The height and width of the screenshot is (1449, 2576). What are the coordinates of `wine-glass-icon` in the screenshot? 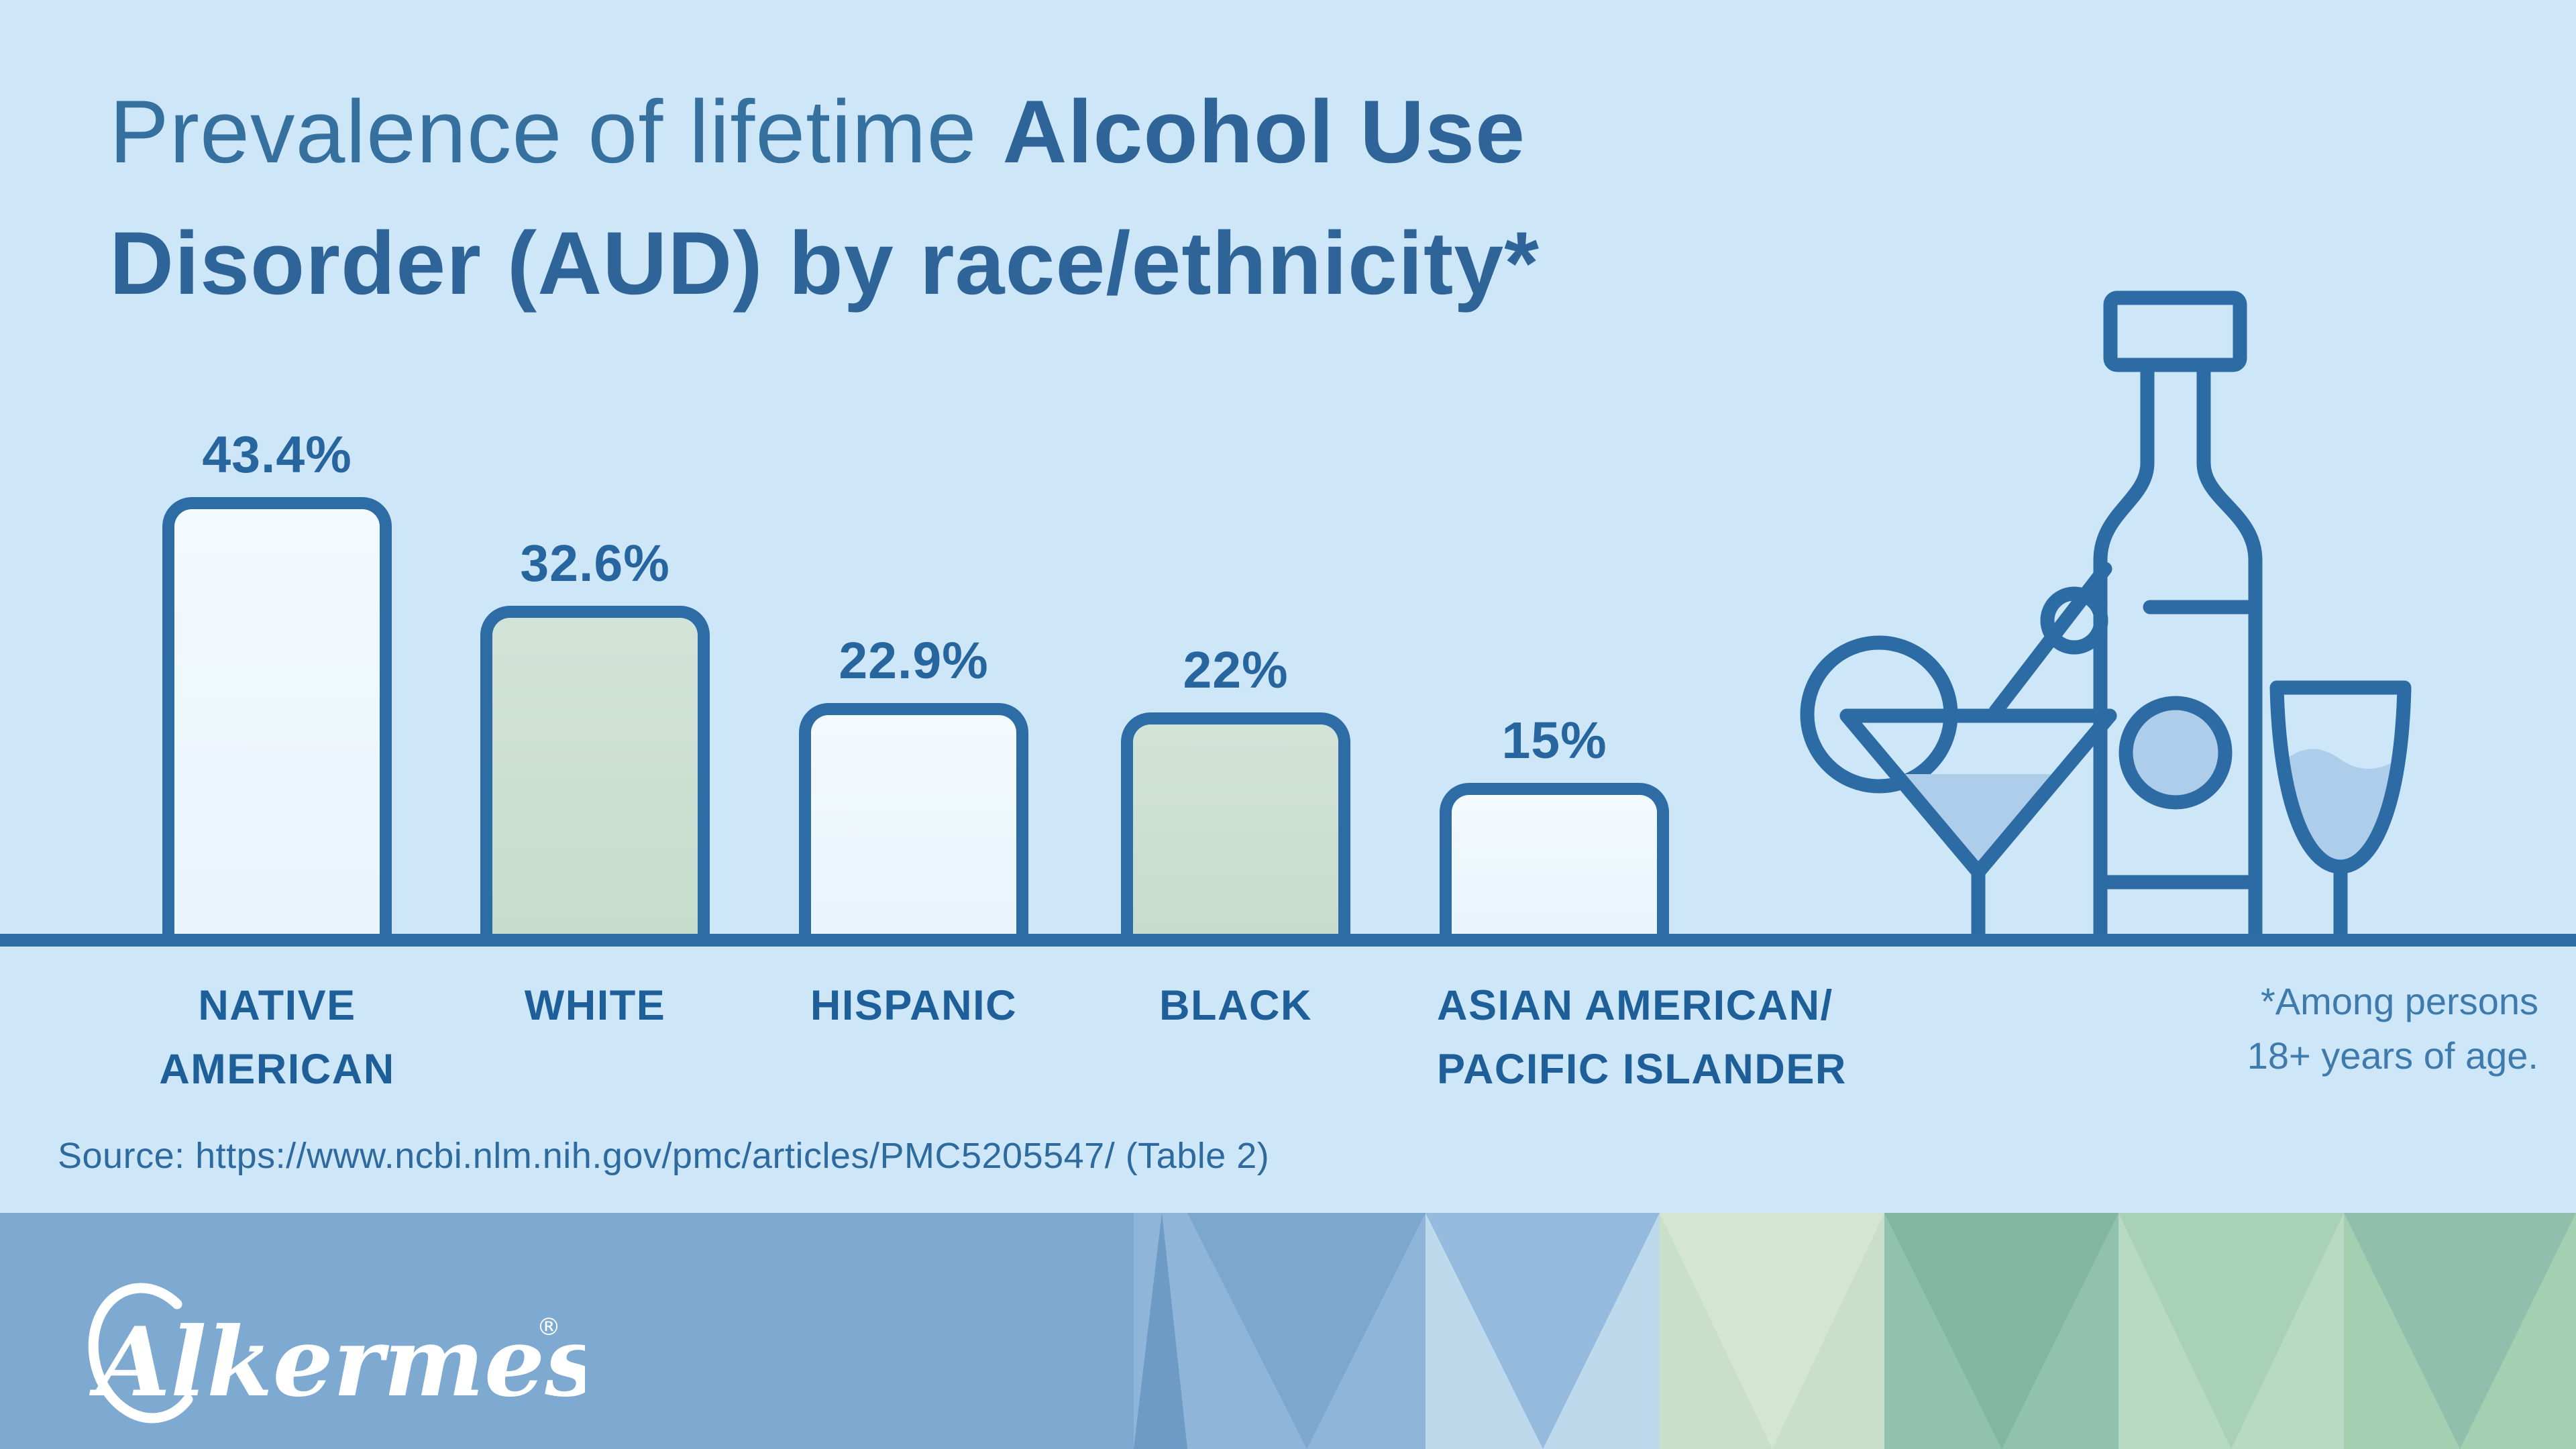 It's located at (2340, 810).